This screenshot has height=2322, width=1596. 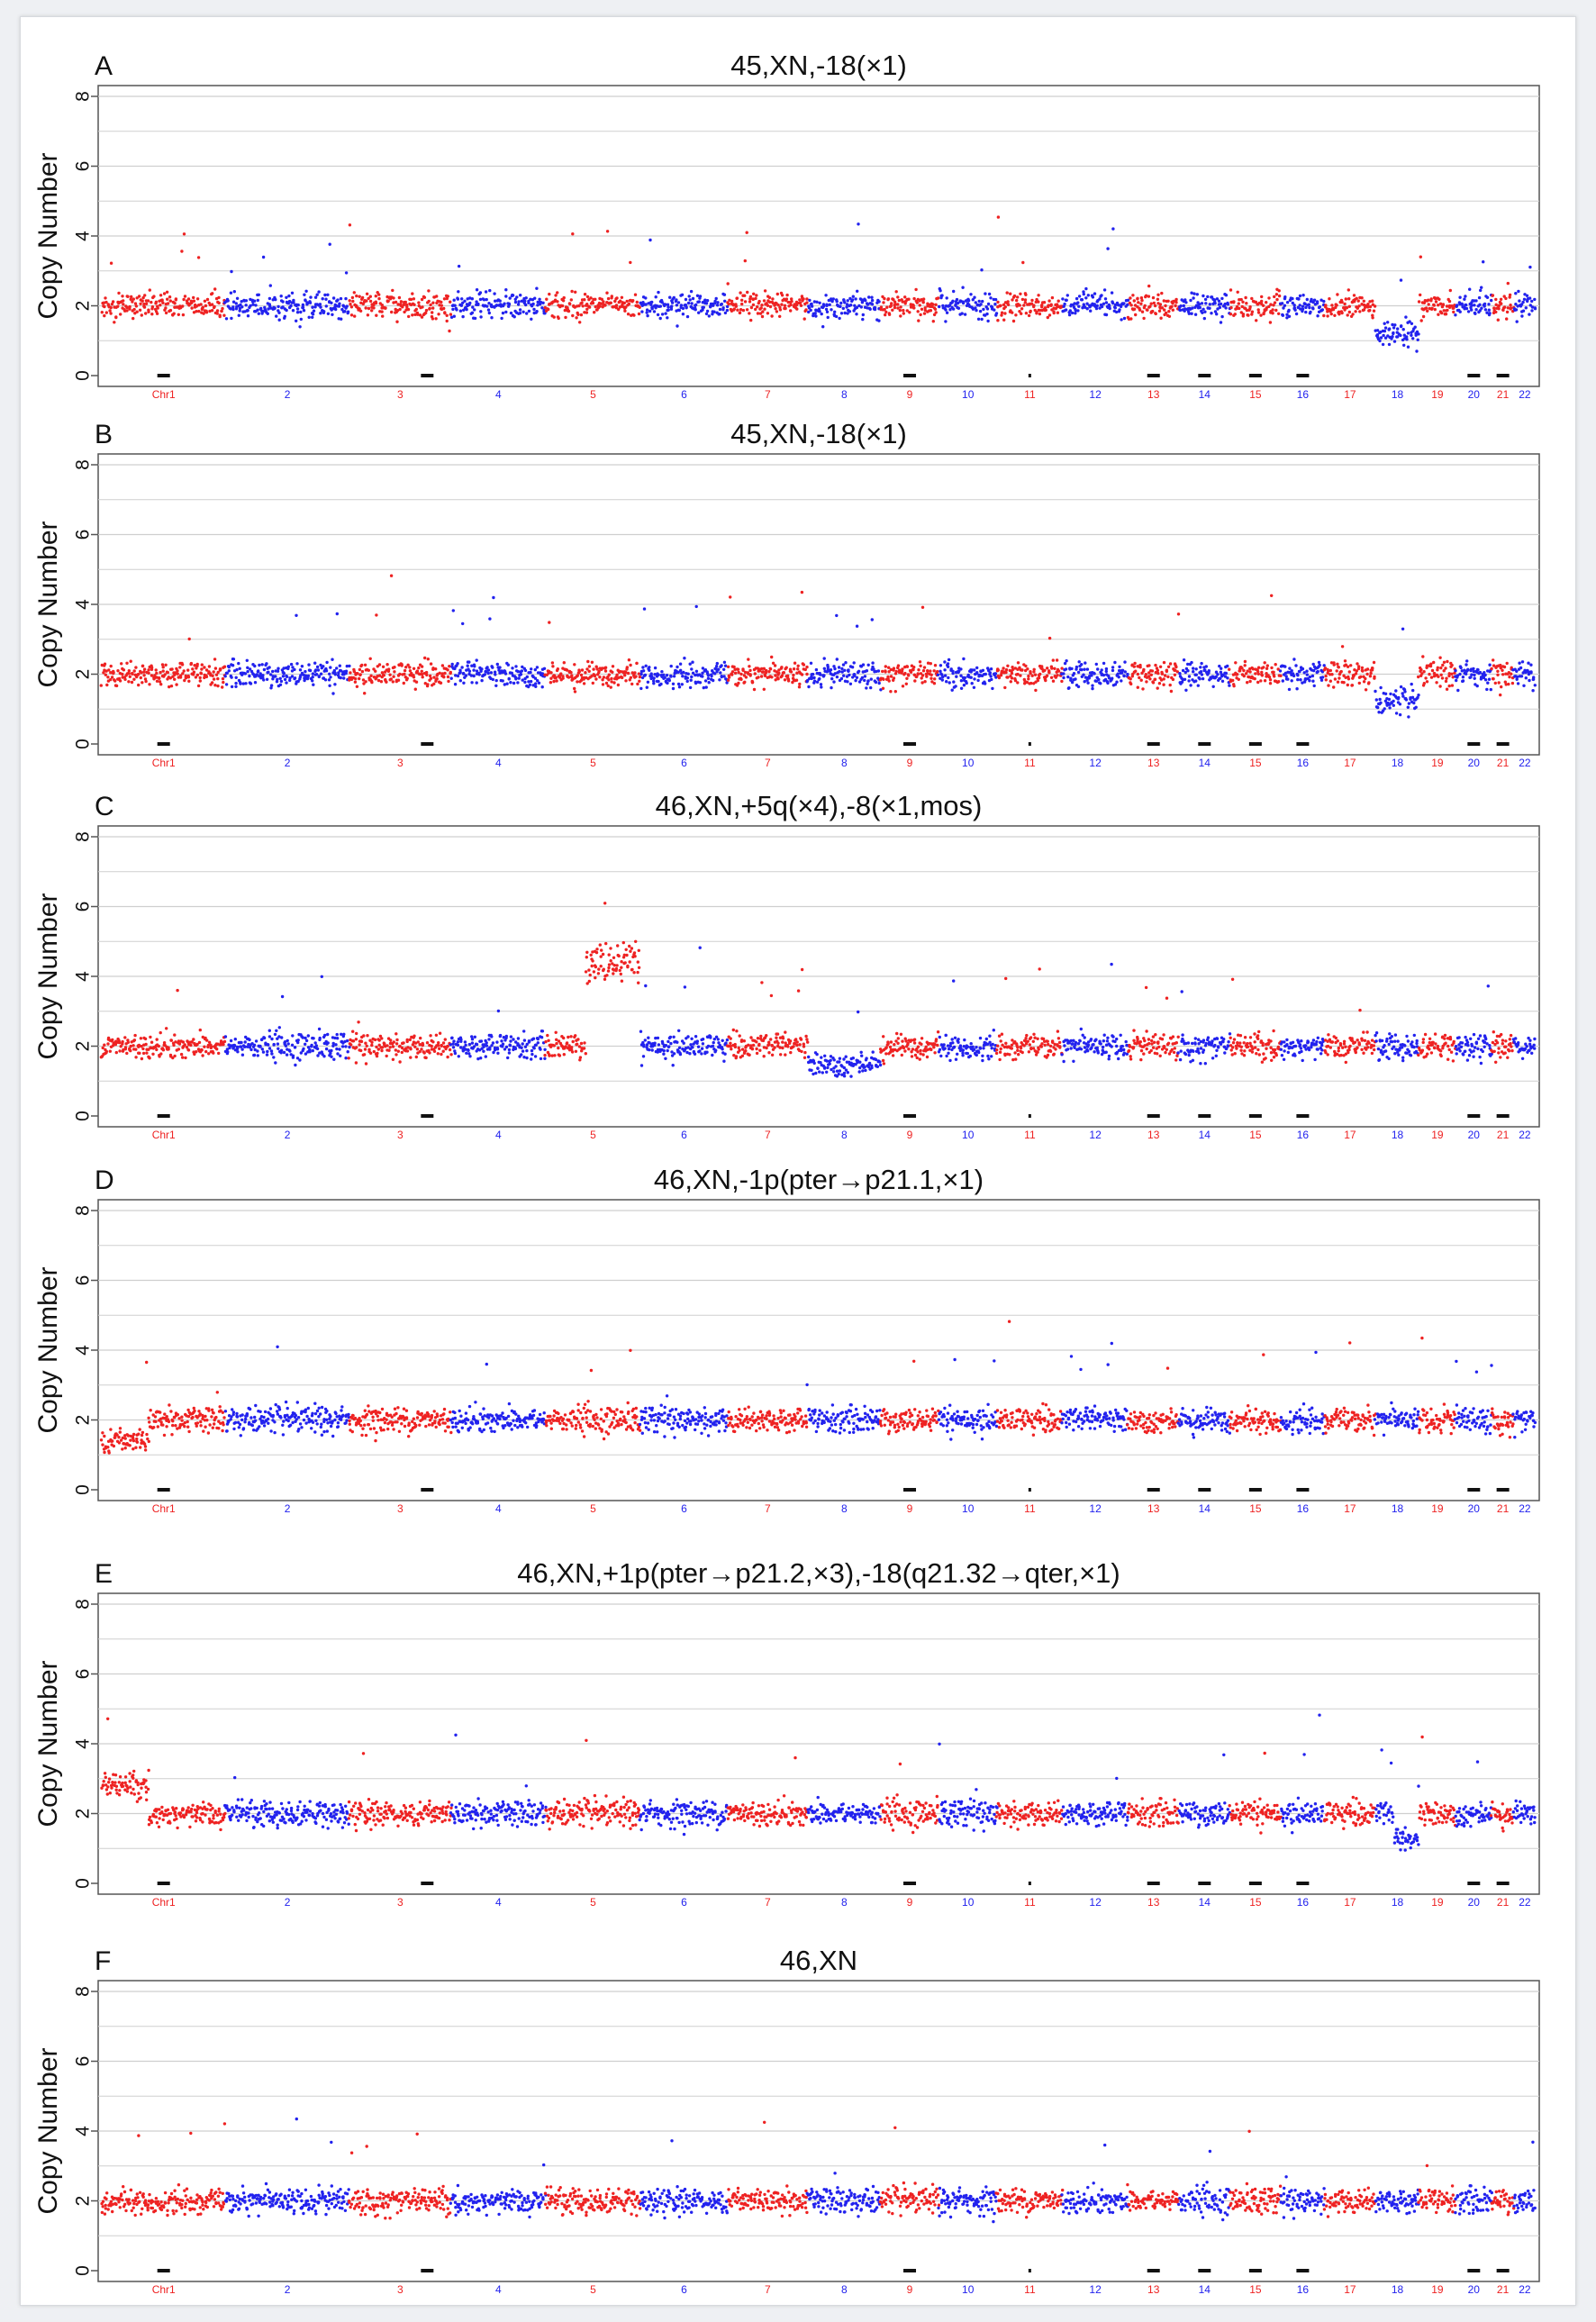 I want to click on chromosome-label: 8, so click(x=844, y=395).